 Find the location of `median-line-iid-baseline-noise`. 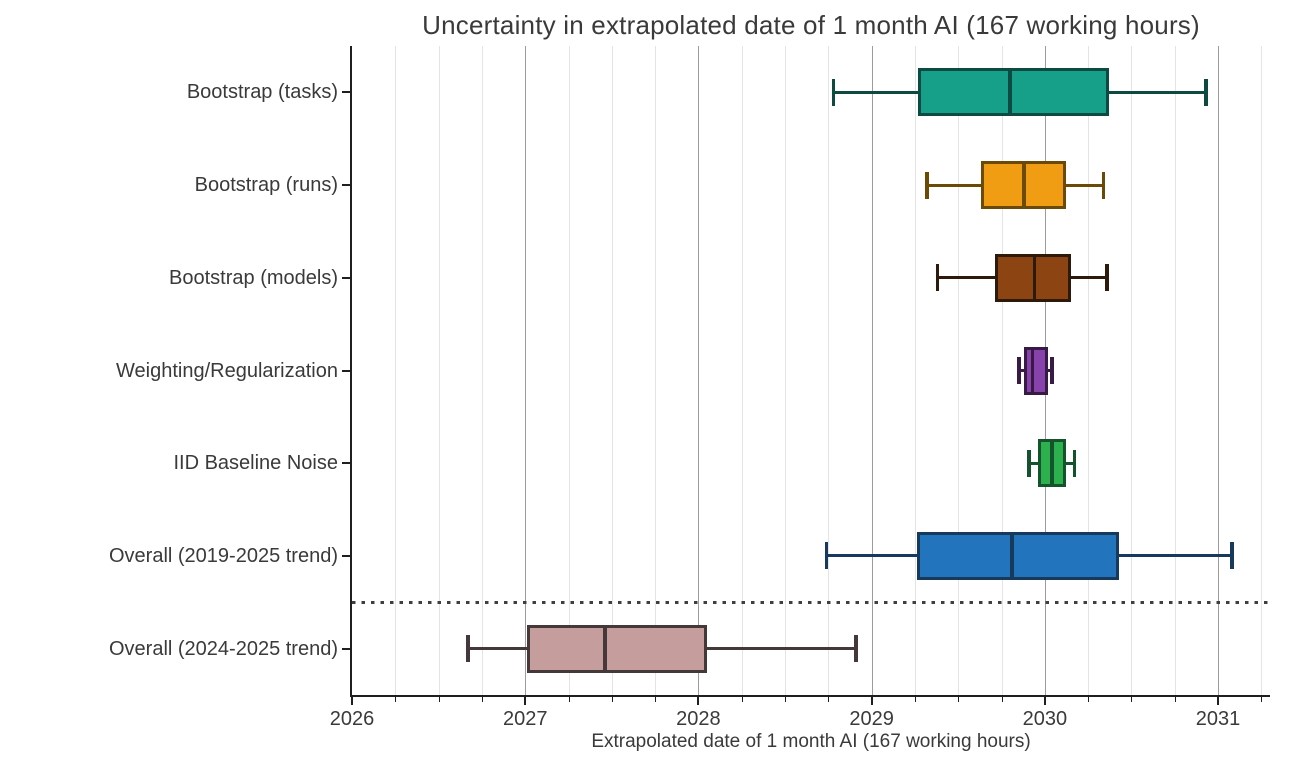

median-line-iid-baseline-noise is located at coordinates (1052, 463).